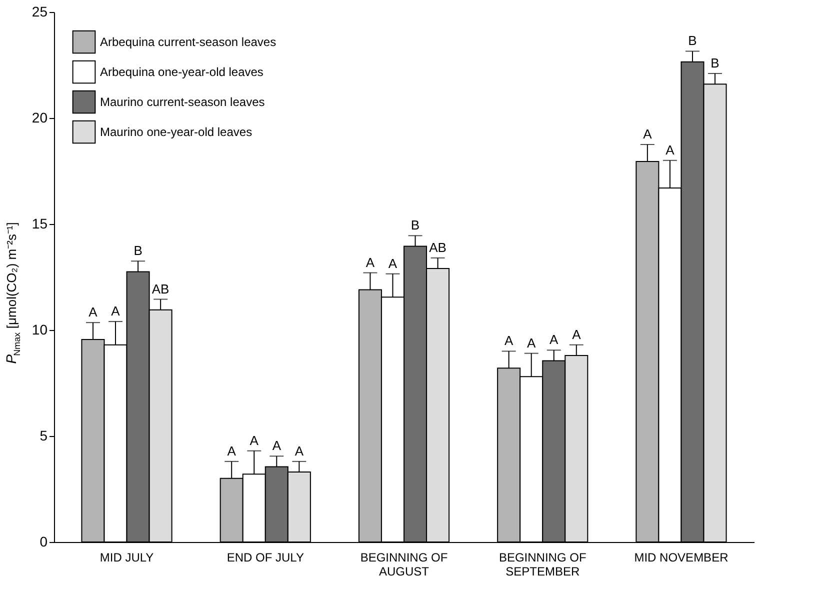  I want to click on x-tick-label: MID JULY, so click(127, 557).